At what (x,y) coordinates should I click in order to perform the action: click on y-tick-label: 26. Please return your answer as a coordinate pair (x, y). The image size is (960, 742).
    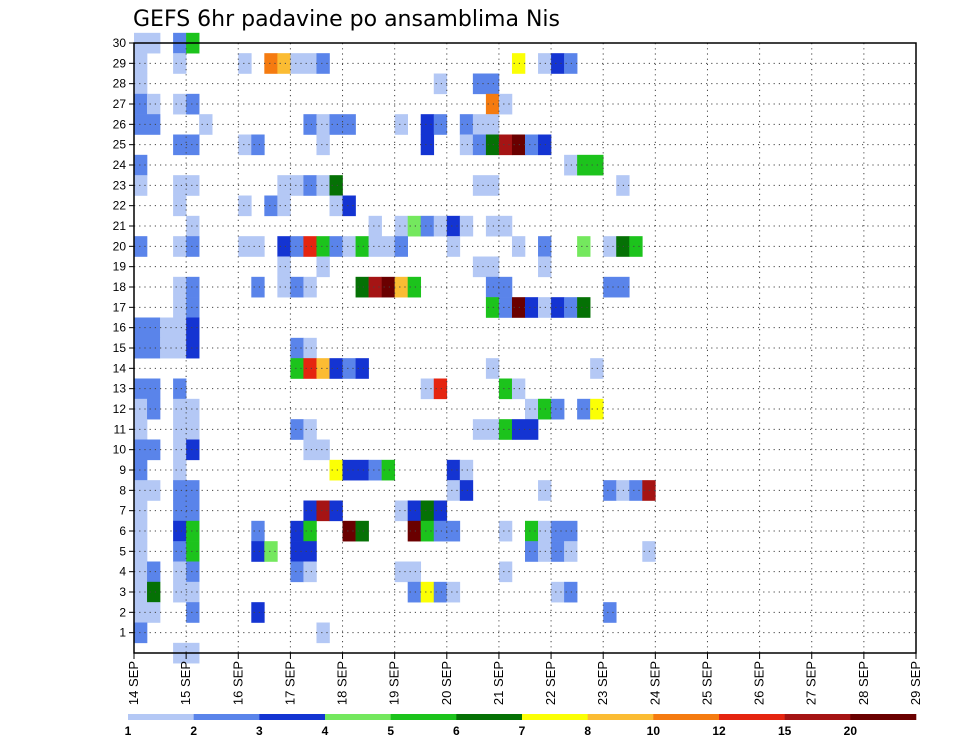
    Looking at the image, I should click on (120, 124).